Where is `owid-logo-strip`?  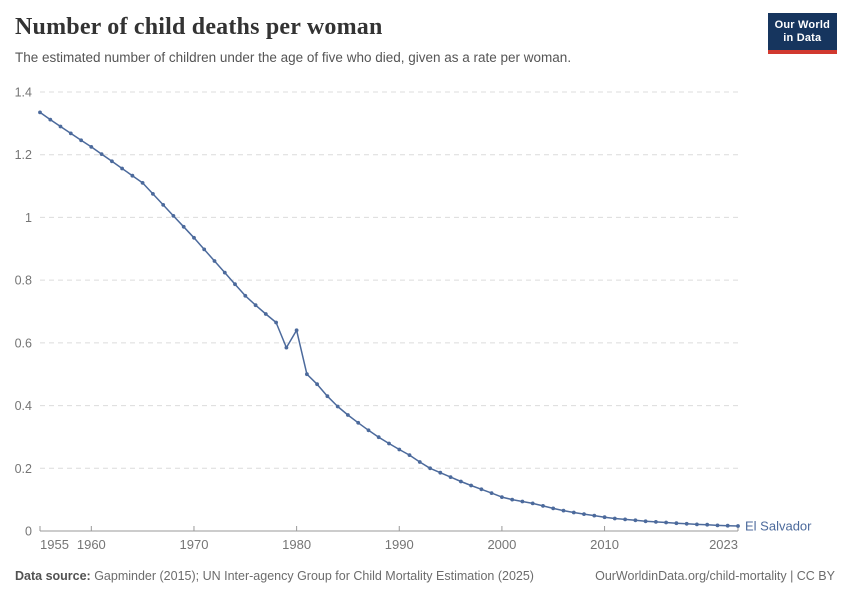
owid-logo-strip is located at coordinates (802, 52).